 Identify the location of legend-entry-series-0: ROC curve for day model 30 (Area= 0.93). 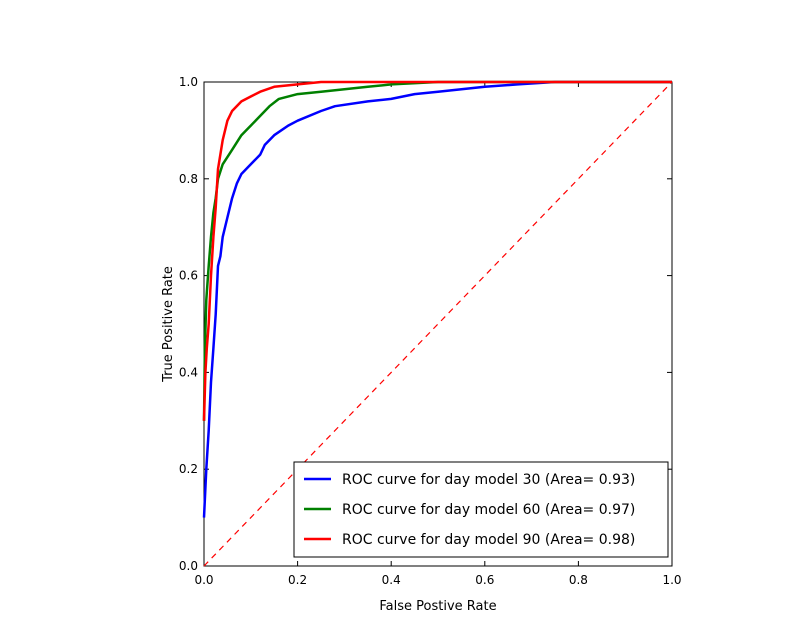
(488, 480).